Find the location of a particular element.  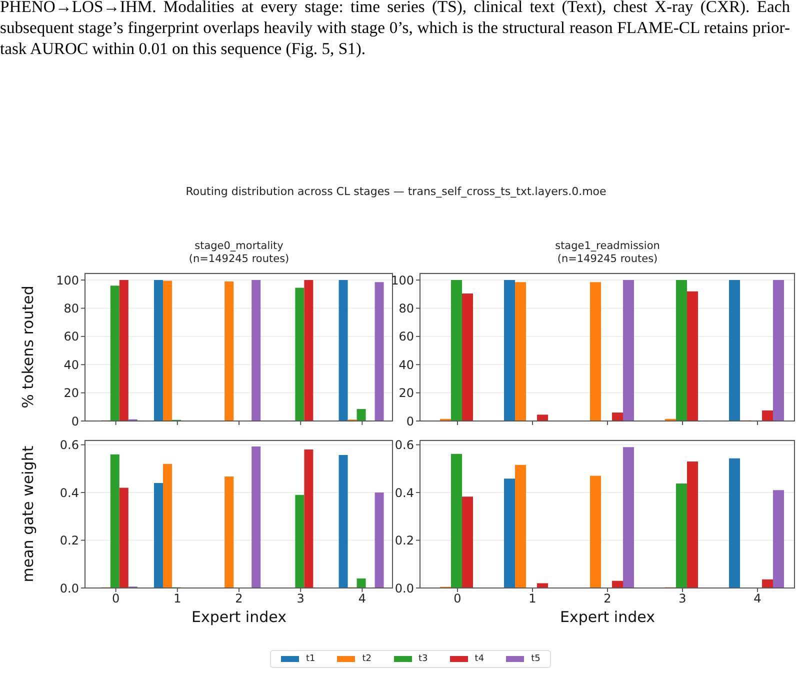

legend-label: t1 is located at coordinates (311, 659).